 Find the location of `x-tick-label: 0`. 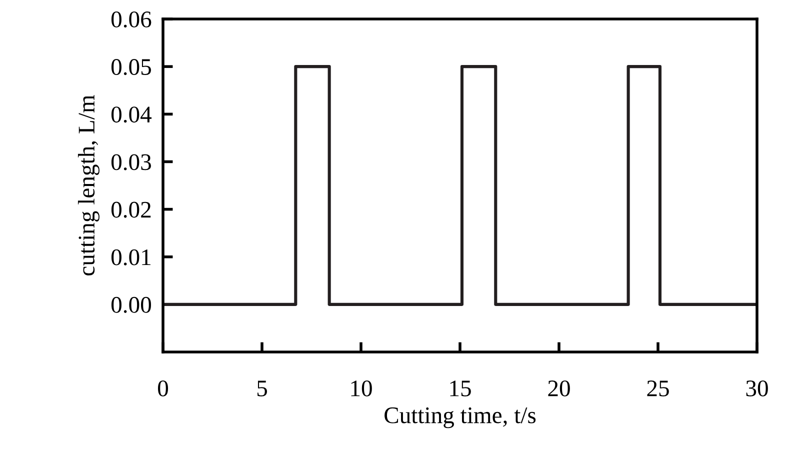

x-tick-label: 0 is located at coordinates (163, 388).